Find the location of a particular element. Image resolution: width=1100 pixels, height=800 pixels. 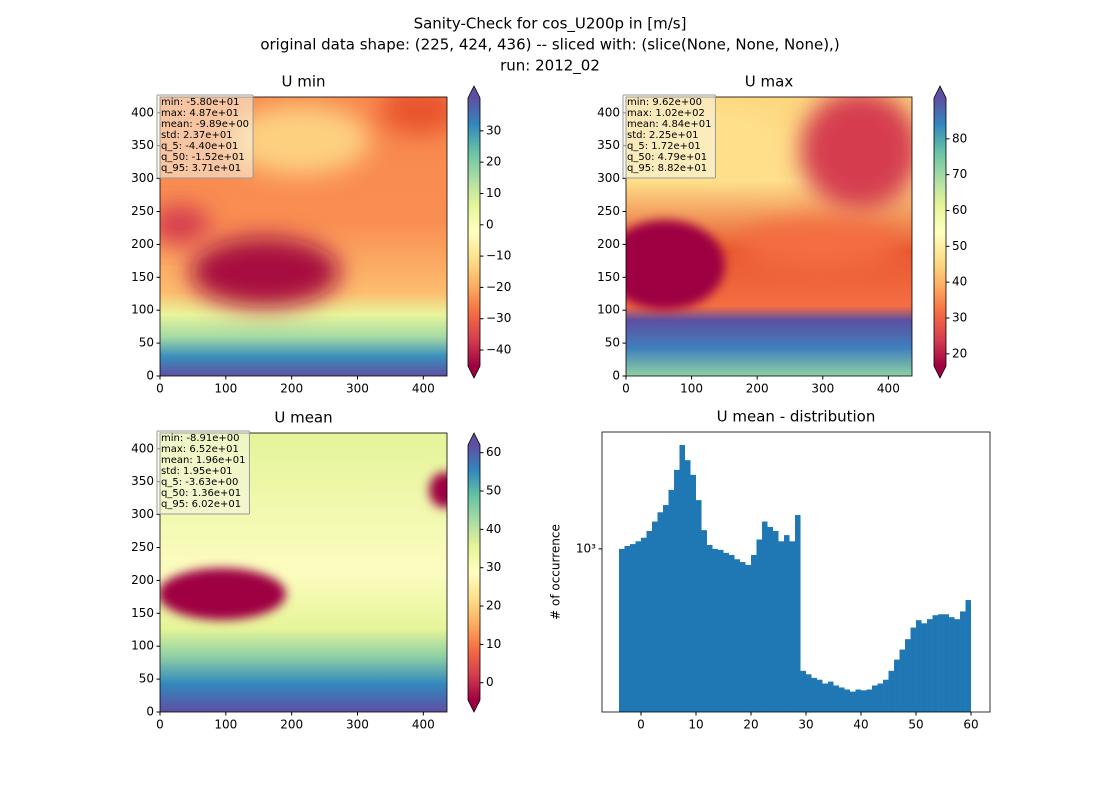

stats-text: mean: 4.84e+01 is located at coordinates (669, 124).